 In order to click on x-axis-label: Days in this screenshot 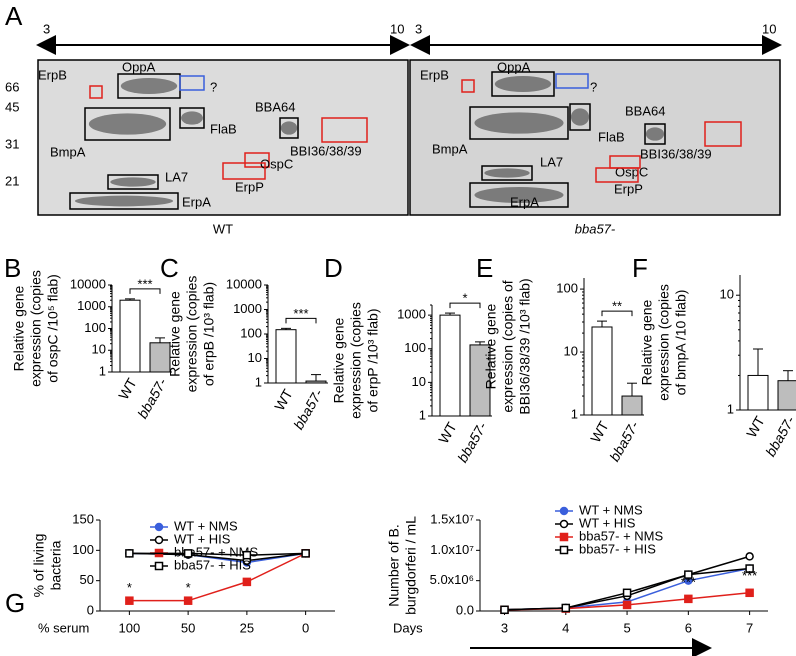, I will do `click(408, 627)`.